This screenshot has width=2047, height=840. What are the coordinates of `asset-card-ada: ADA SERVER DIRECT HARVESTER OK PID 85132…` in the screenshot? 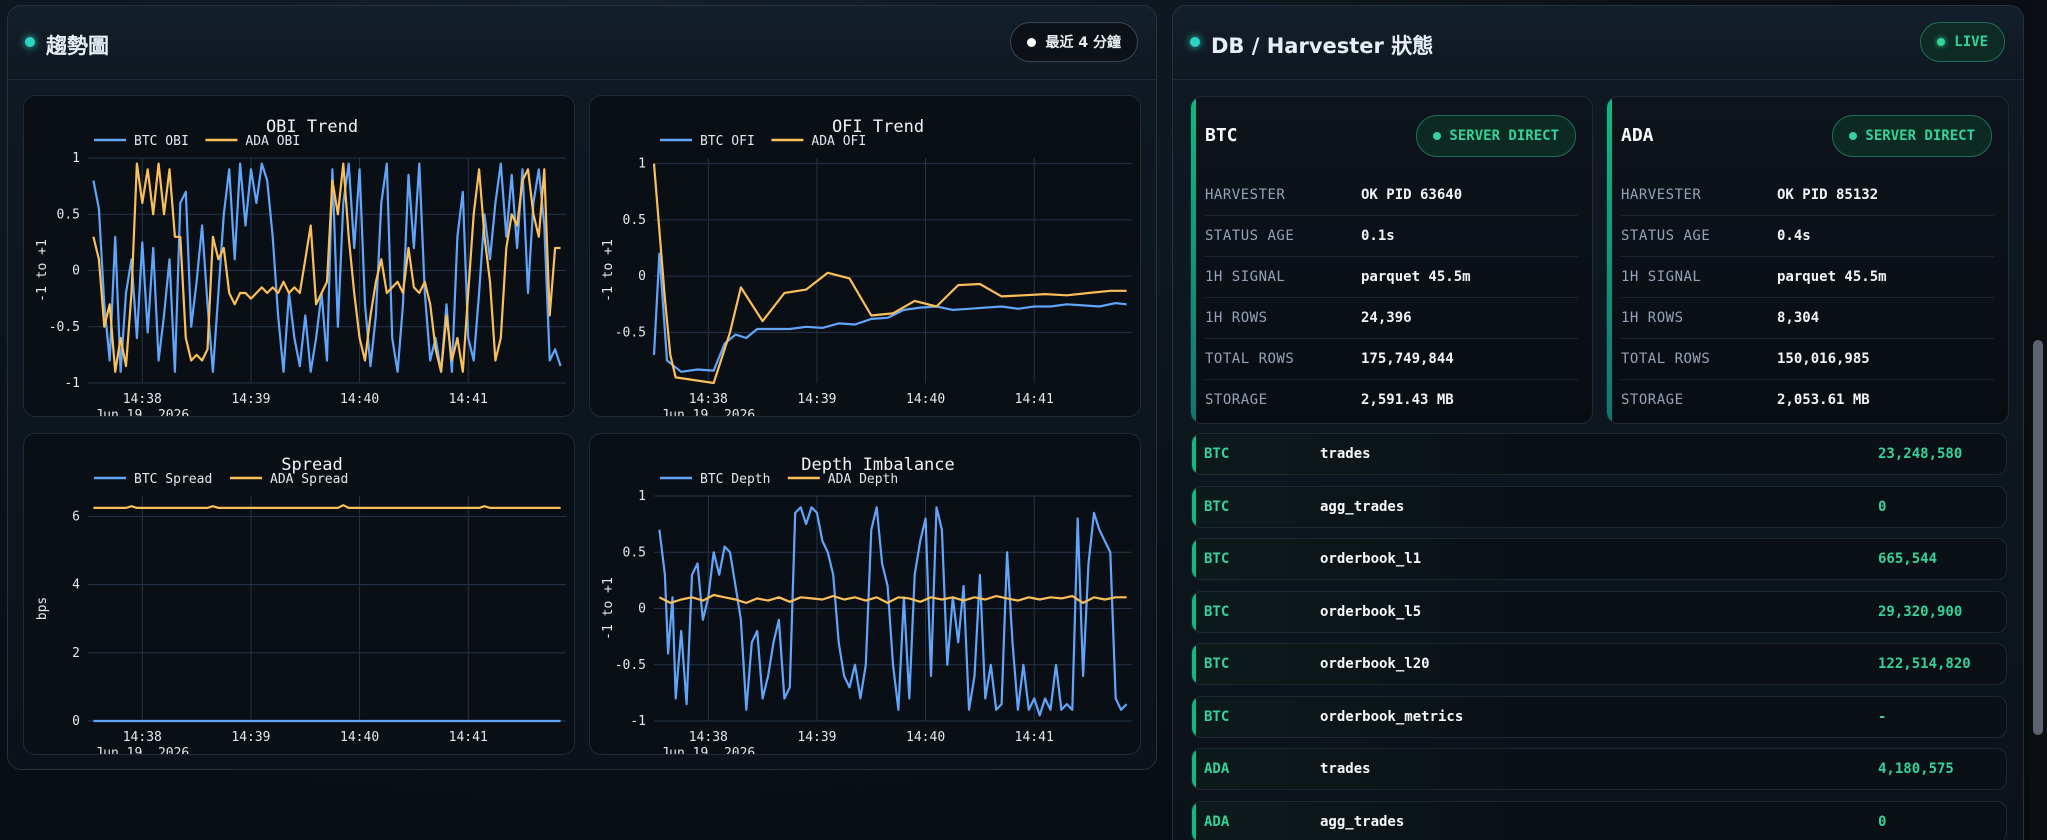 It's located at (1807, 260).